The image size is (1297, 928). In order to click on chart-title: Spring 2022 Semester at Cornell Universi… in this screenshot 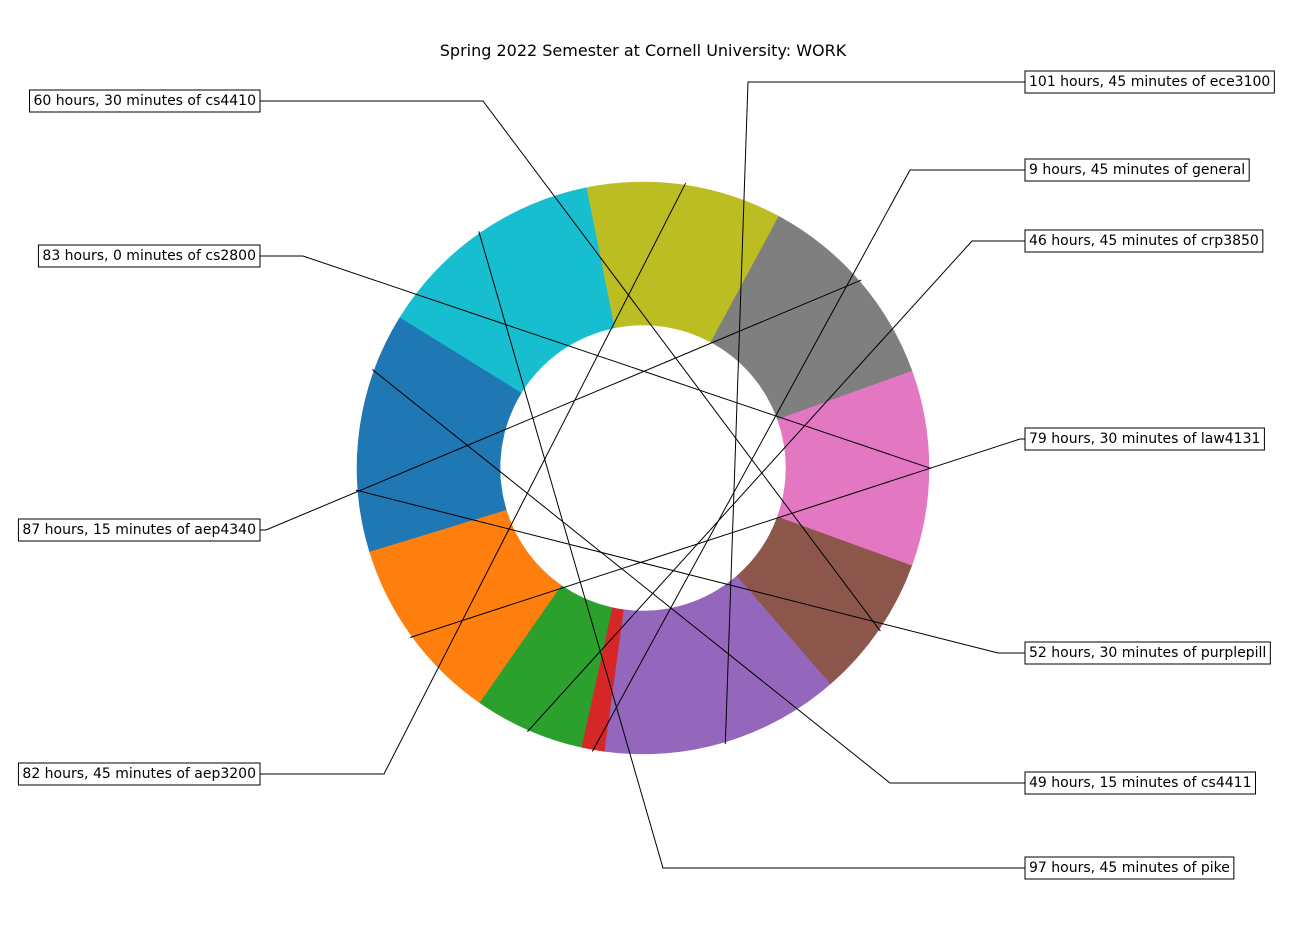, I will do `click(643, 50)`.